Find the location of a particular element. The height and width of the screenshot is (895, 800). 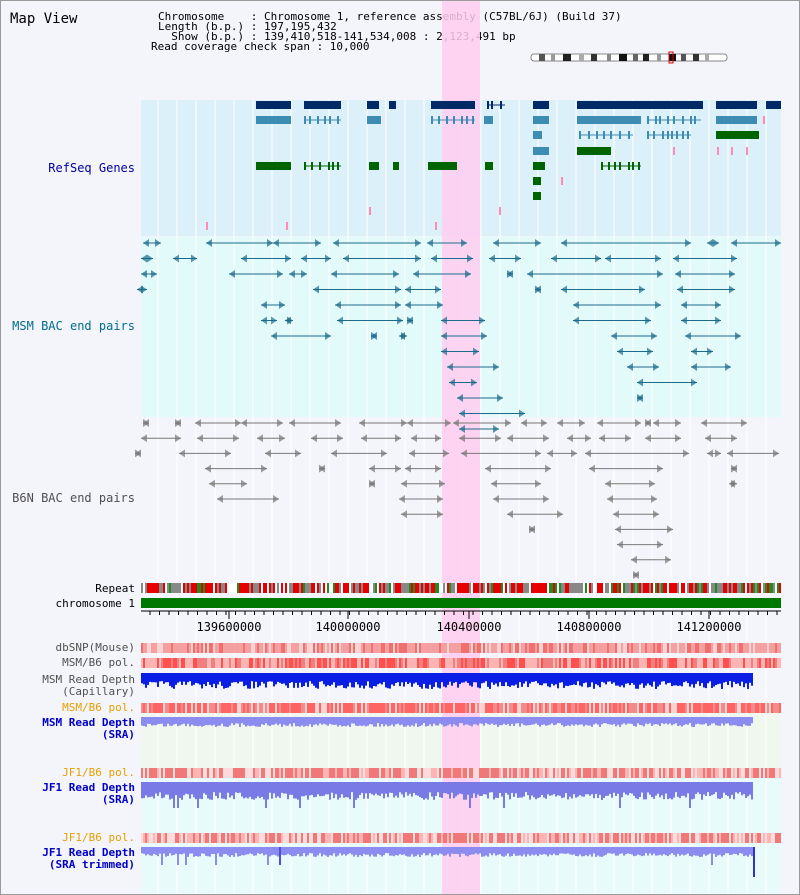

track-label-jf1-depth: JF1 Read Depth is located at coordinates (88, 787).